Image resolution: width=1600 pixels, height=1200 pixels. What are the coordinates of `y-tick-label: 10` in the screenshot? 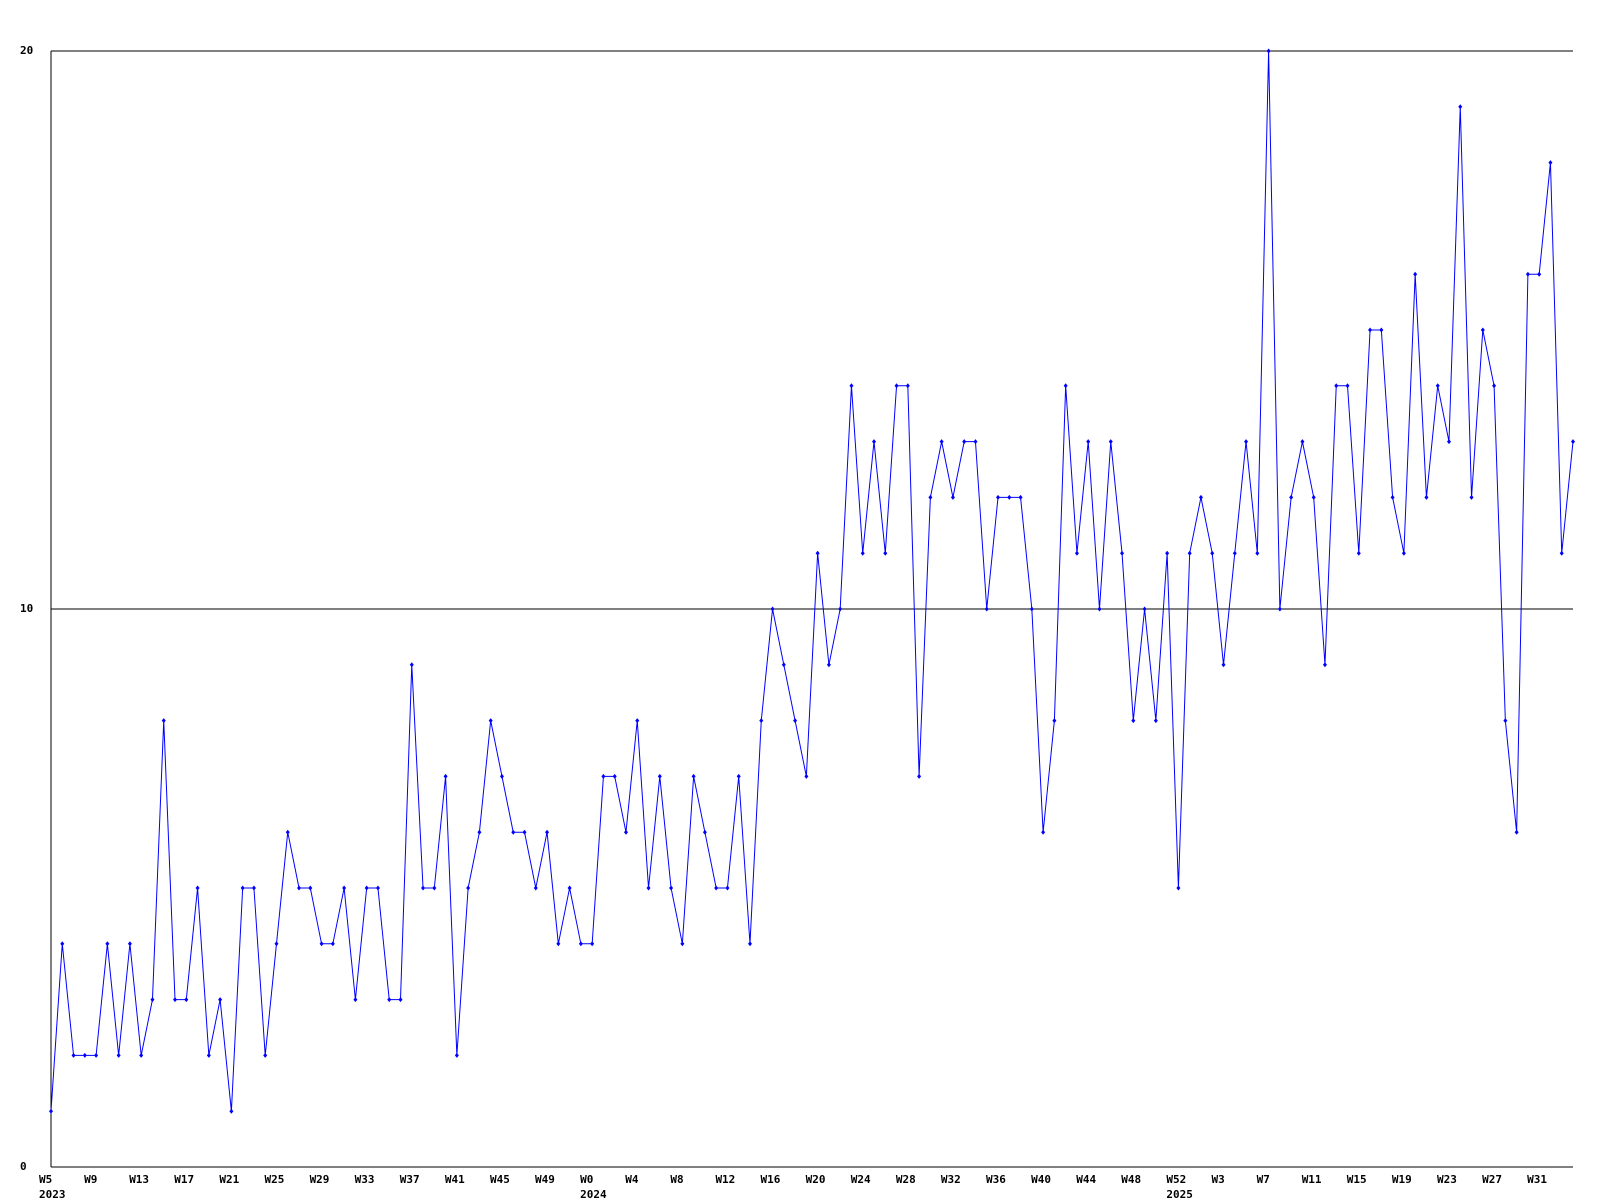 It's located at (26, 608).